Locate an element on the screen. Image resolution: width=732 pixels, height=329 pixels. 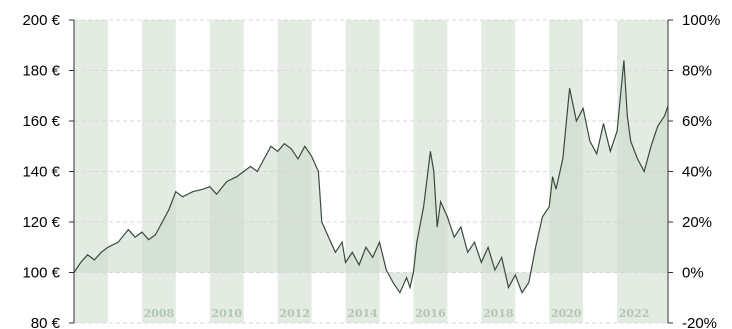
x-tick-label: 2016 is located at coordinates (430, 313).